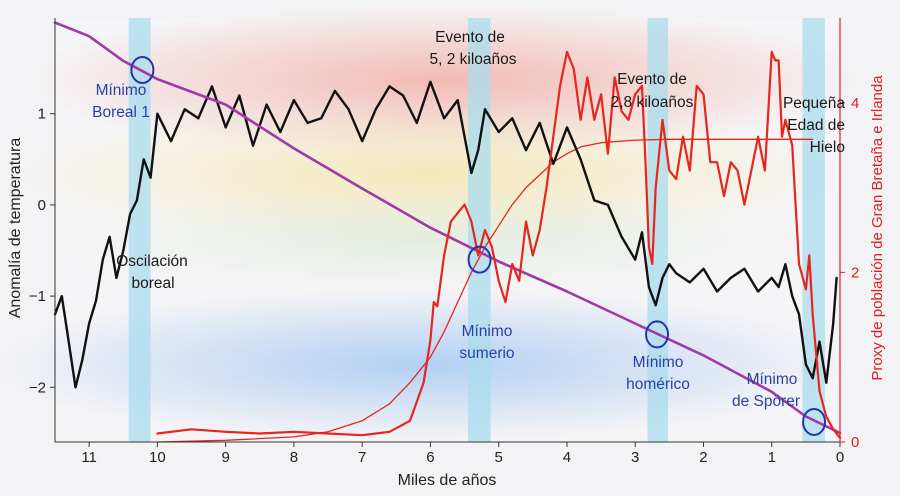 The height and width of the screenshot is (496, 900). What do you see at coordinates (827, 147) in the screenshot?
I see `annotation-lia-line3: Hielo` at bounding box center [827, 147].